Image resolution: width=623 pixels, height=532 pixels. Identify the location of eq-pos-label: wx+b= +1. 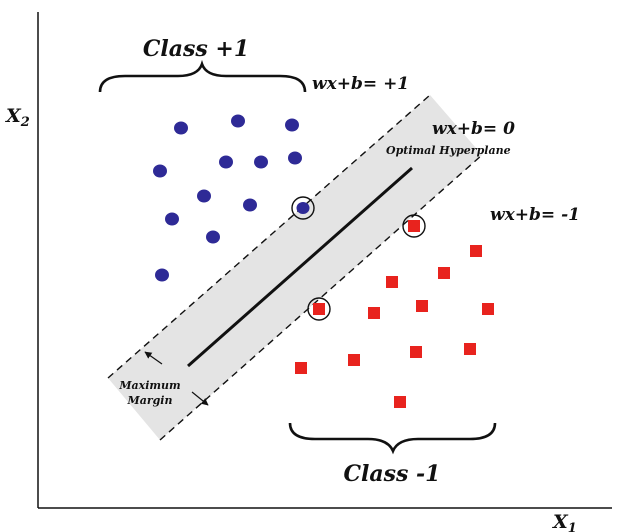
(360, 84).